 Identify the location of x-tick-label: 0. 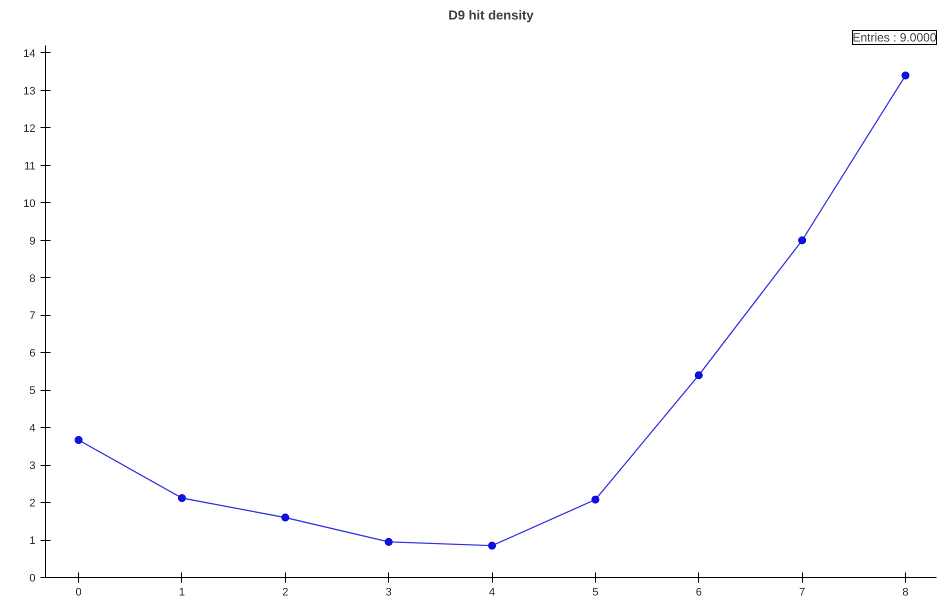
(79, 592).